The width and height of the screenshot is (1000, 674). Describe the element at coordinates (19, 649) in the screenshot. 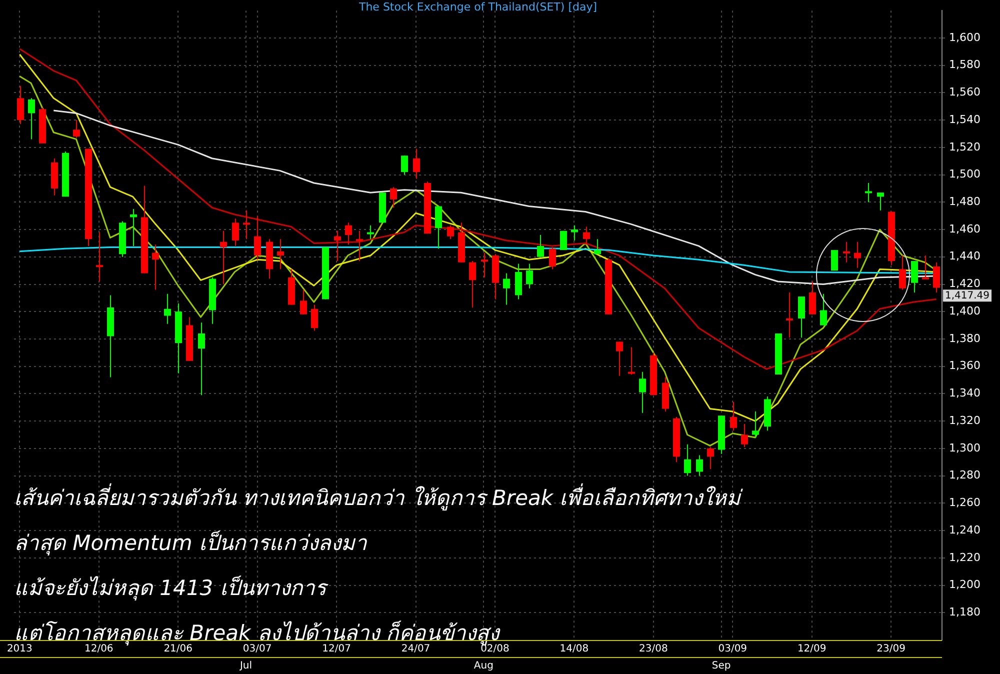

I see `x-tick-label: 2013` at that location.